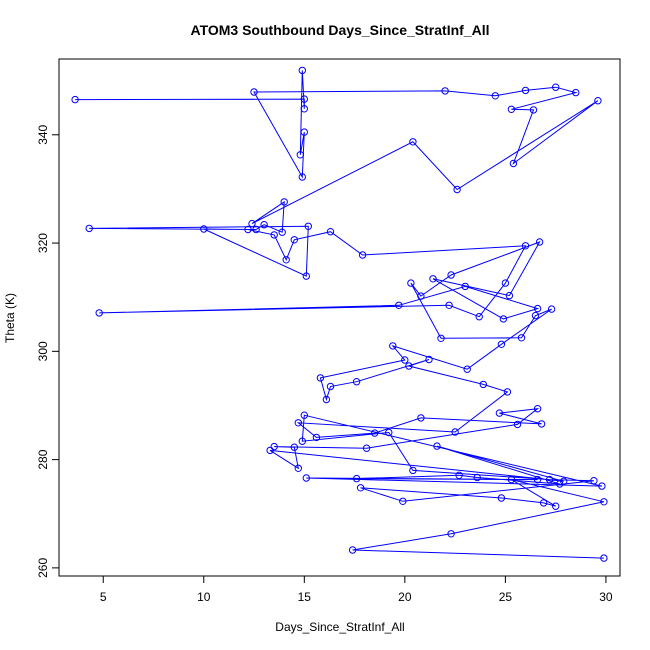 The image size is (650, 650). I want to click on y-tick-label: 300, so click(43, 351).